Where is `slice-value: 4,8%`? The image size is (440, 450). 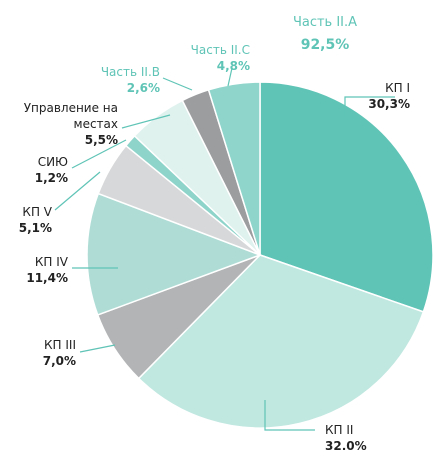 slice-value: 4,8% is located at coordinates (233, 66).